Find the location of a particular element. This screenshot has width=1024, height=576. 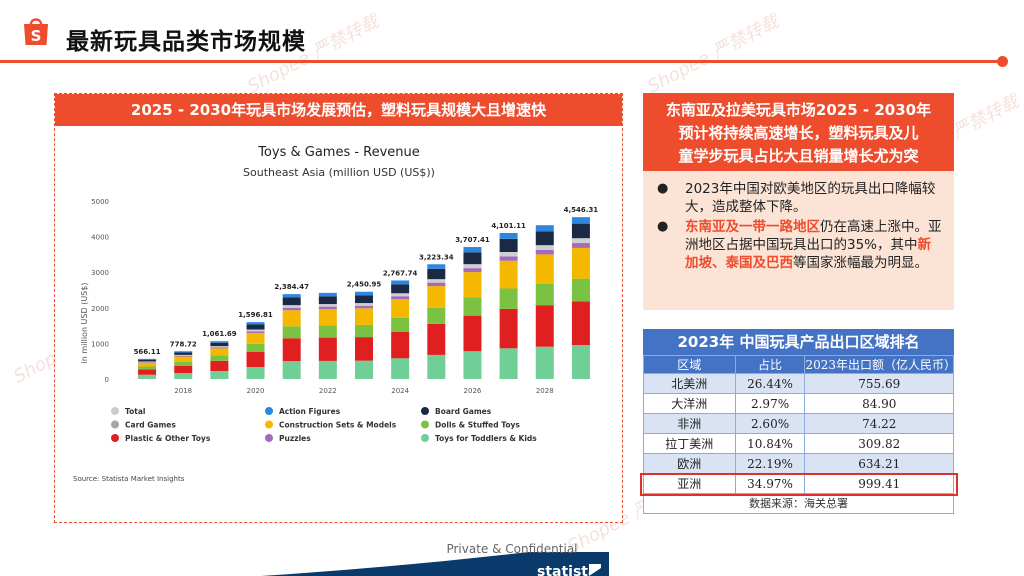

table-source: 数据来源：海关总署 is located at coordinates (798, 504).